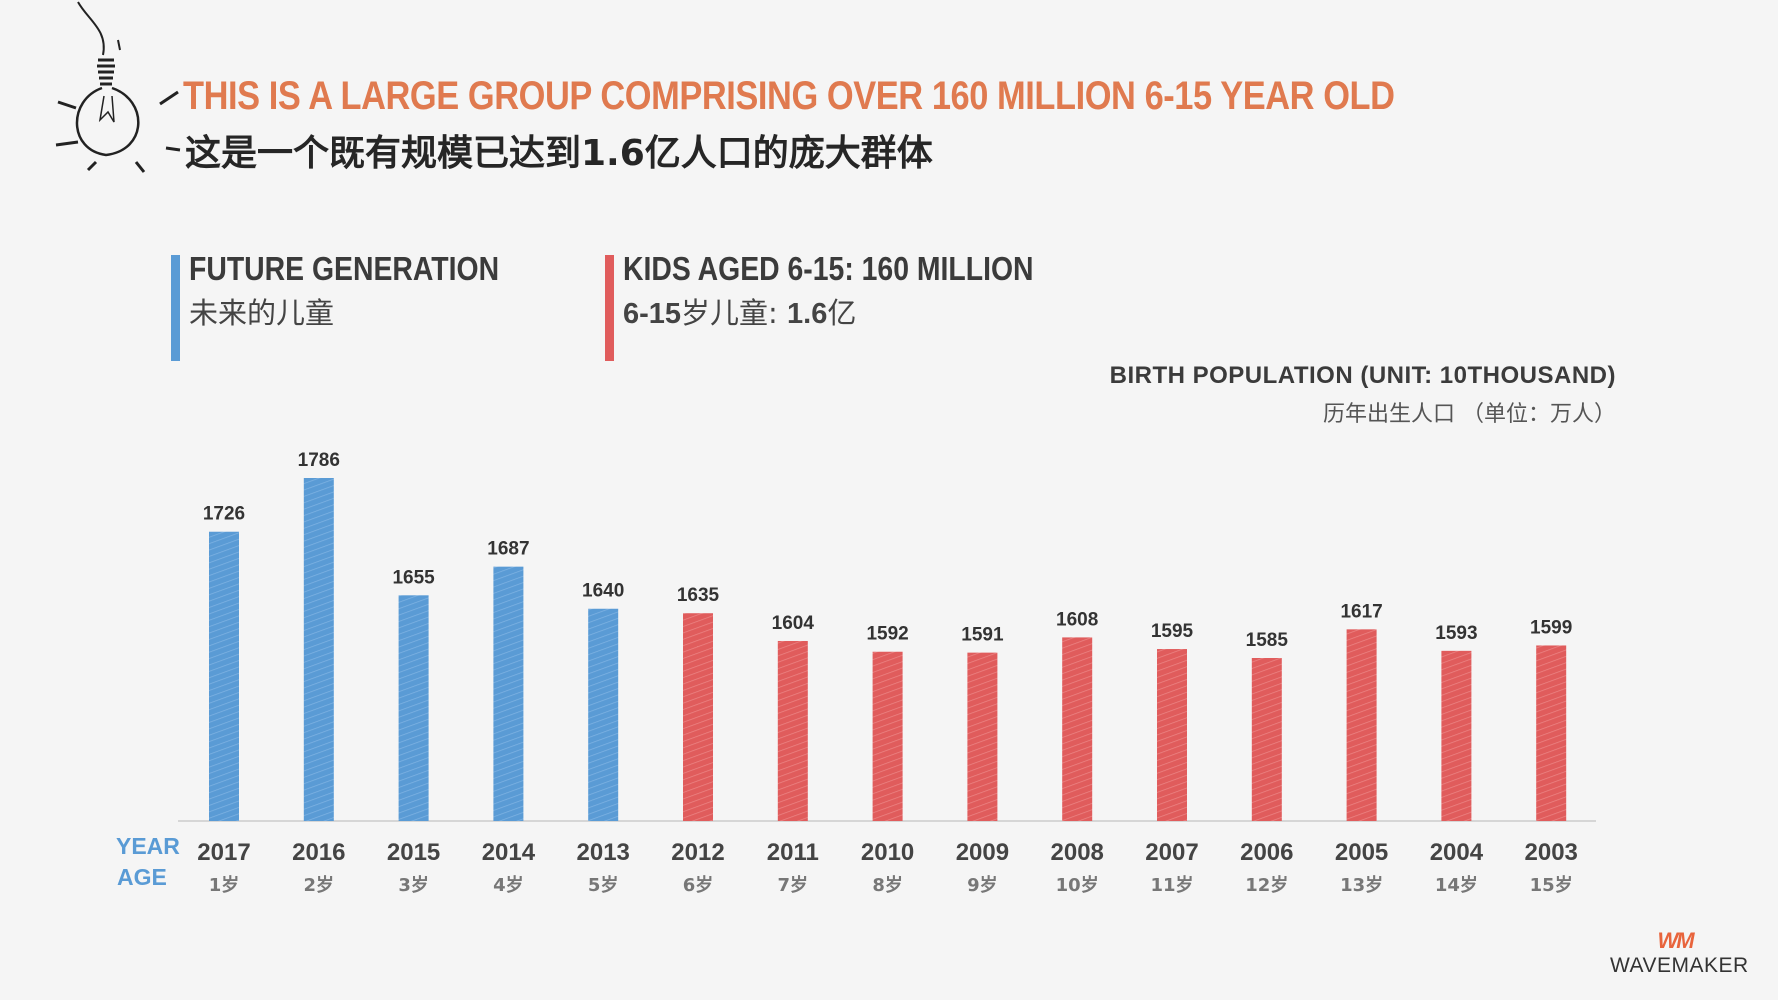 The image size is (1778, 1000). What do you see at coordinates (1172, 631) in the screenshot?
I see `data-label-2007: 1595` at bounding box center [1172, 631].